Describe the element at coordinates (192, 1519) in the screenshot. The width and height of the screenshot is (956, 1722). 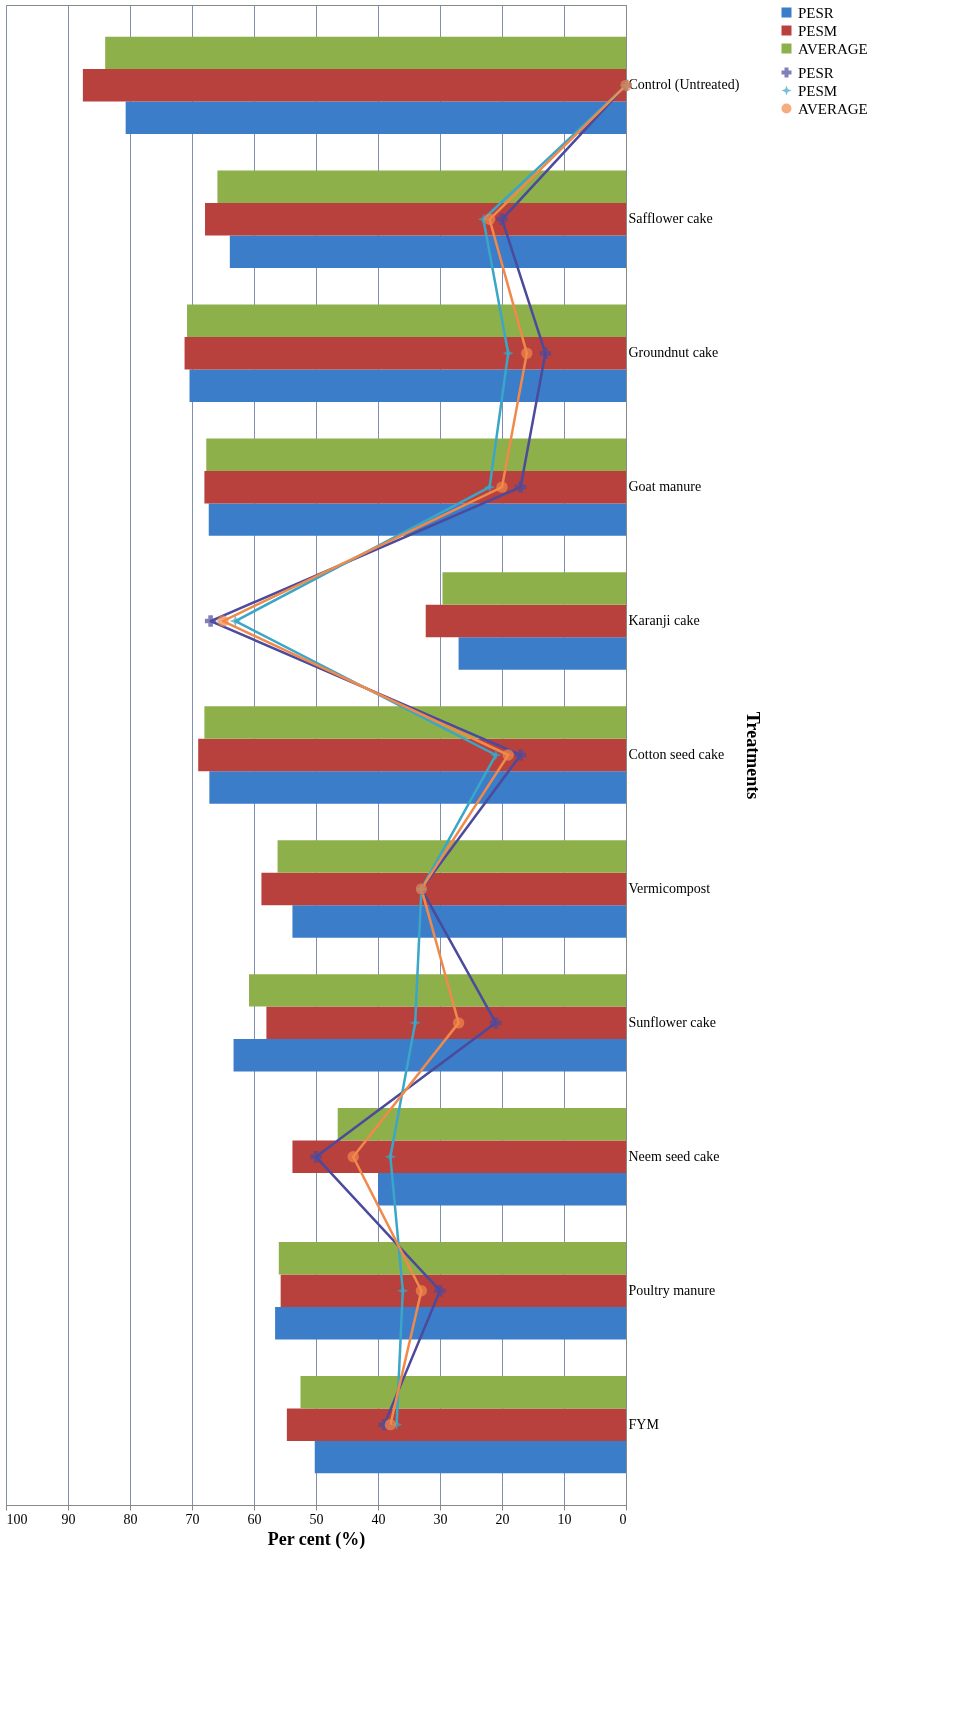
I see `x-tick-label: 70` at that location.